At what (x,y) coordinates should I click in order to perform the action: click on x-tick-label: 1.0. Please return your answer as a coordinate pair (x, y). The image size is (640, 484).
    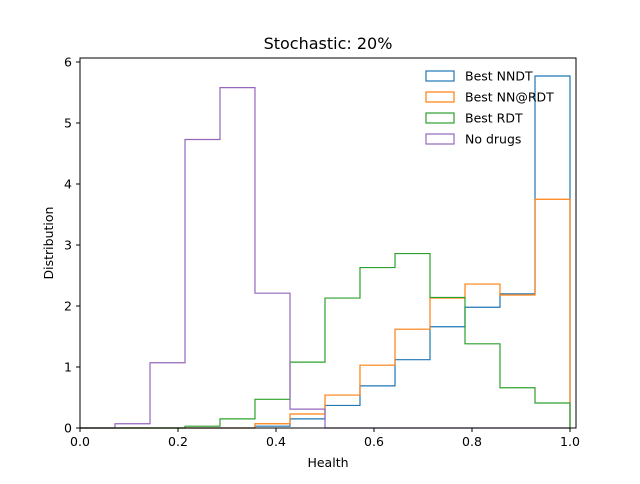
    Looking at the image, I should click on (570, 441).